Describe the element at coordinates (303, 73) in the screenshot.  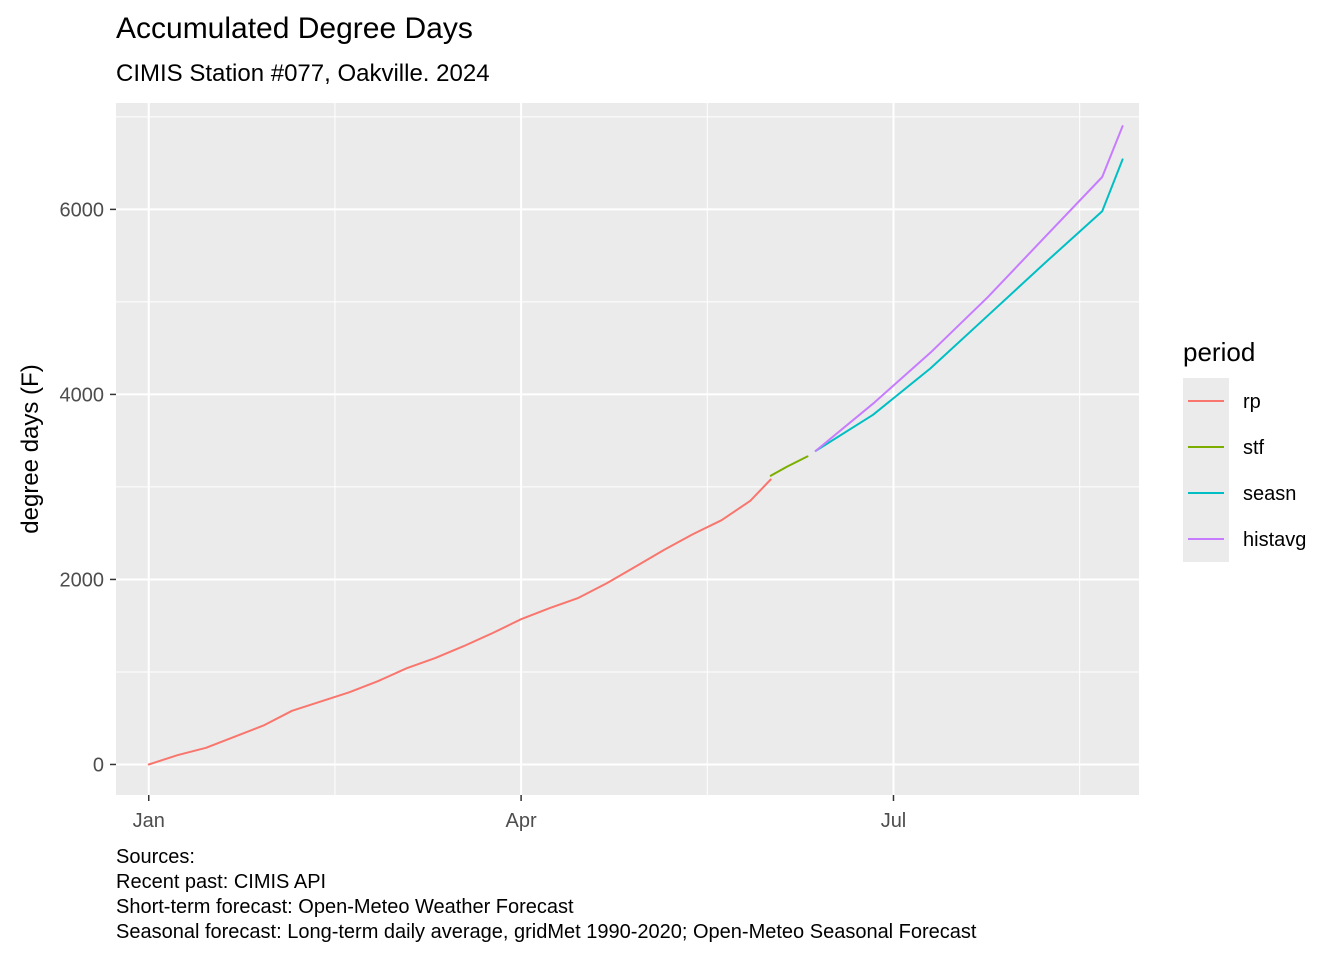
I see `chart-subtitle: CIMIS Station #077, Oakville. 2024` at that location.